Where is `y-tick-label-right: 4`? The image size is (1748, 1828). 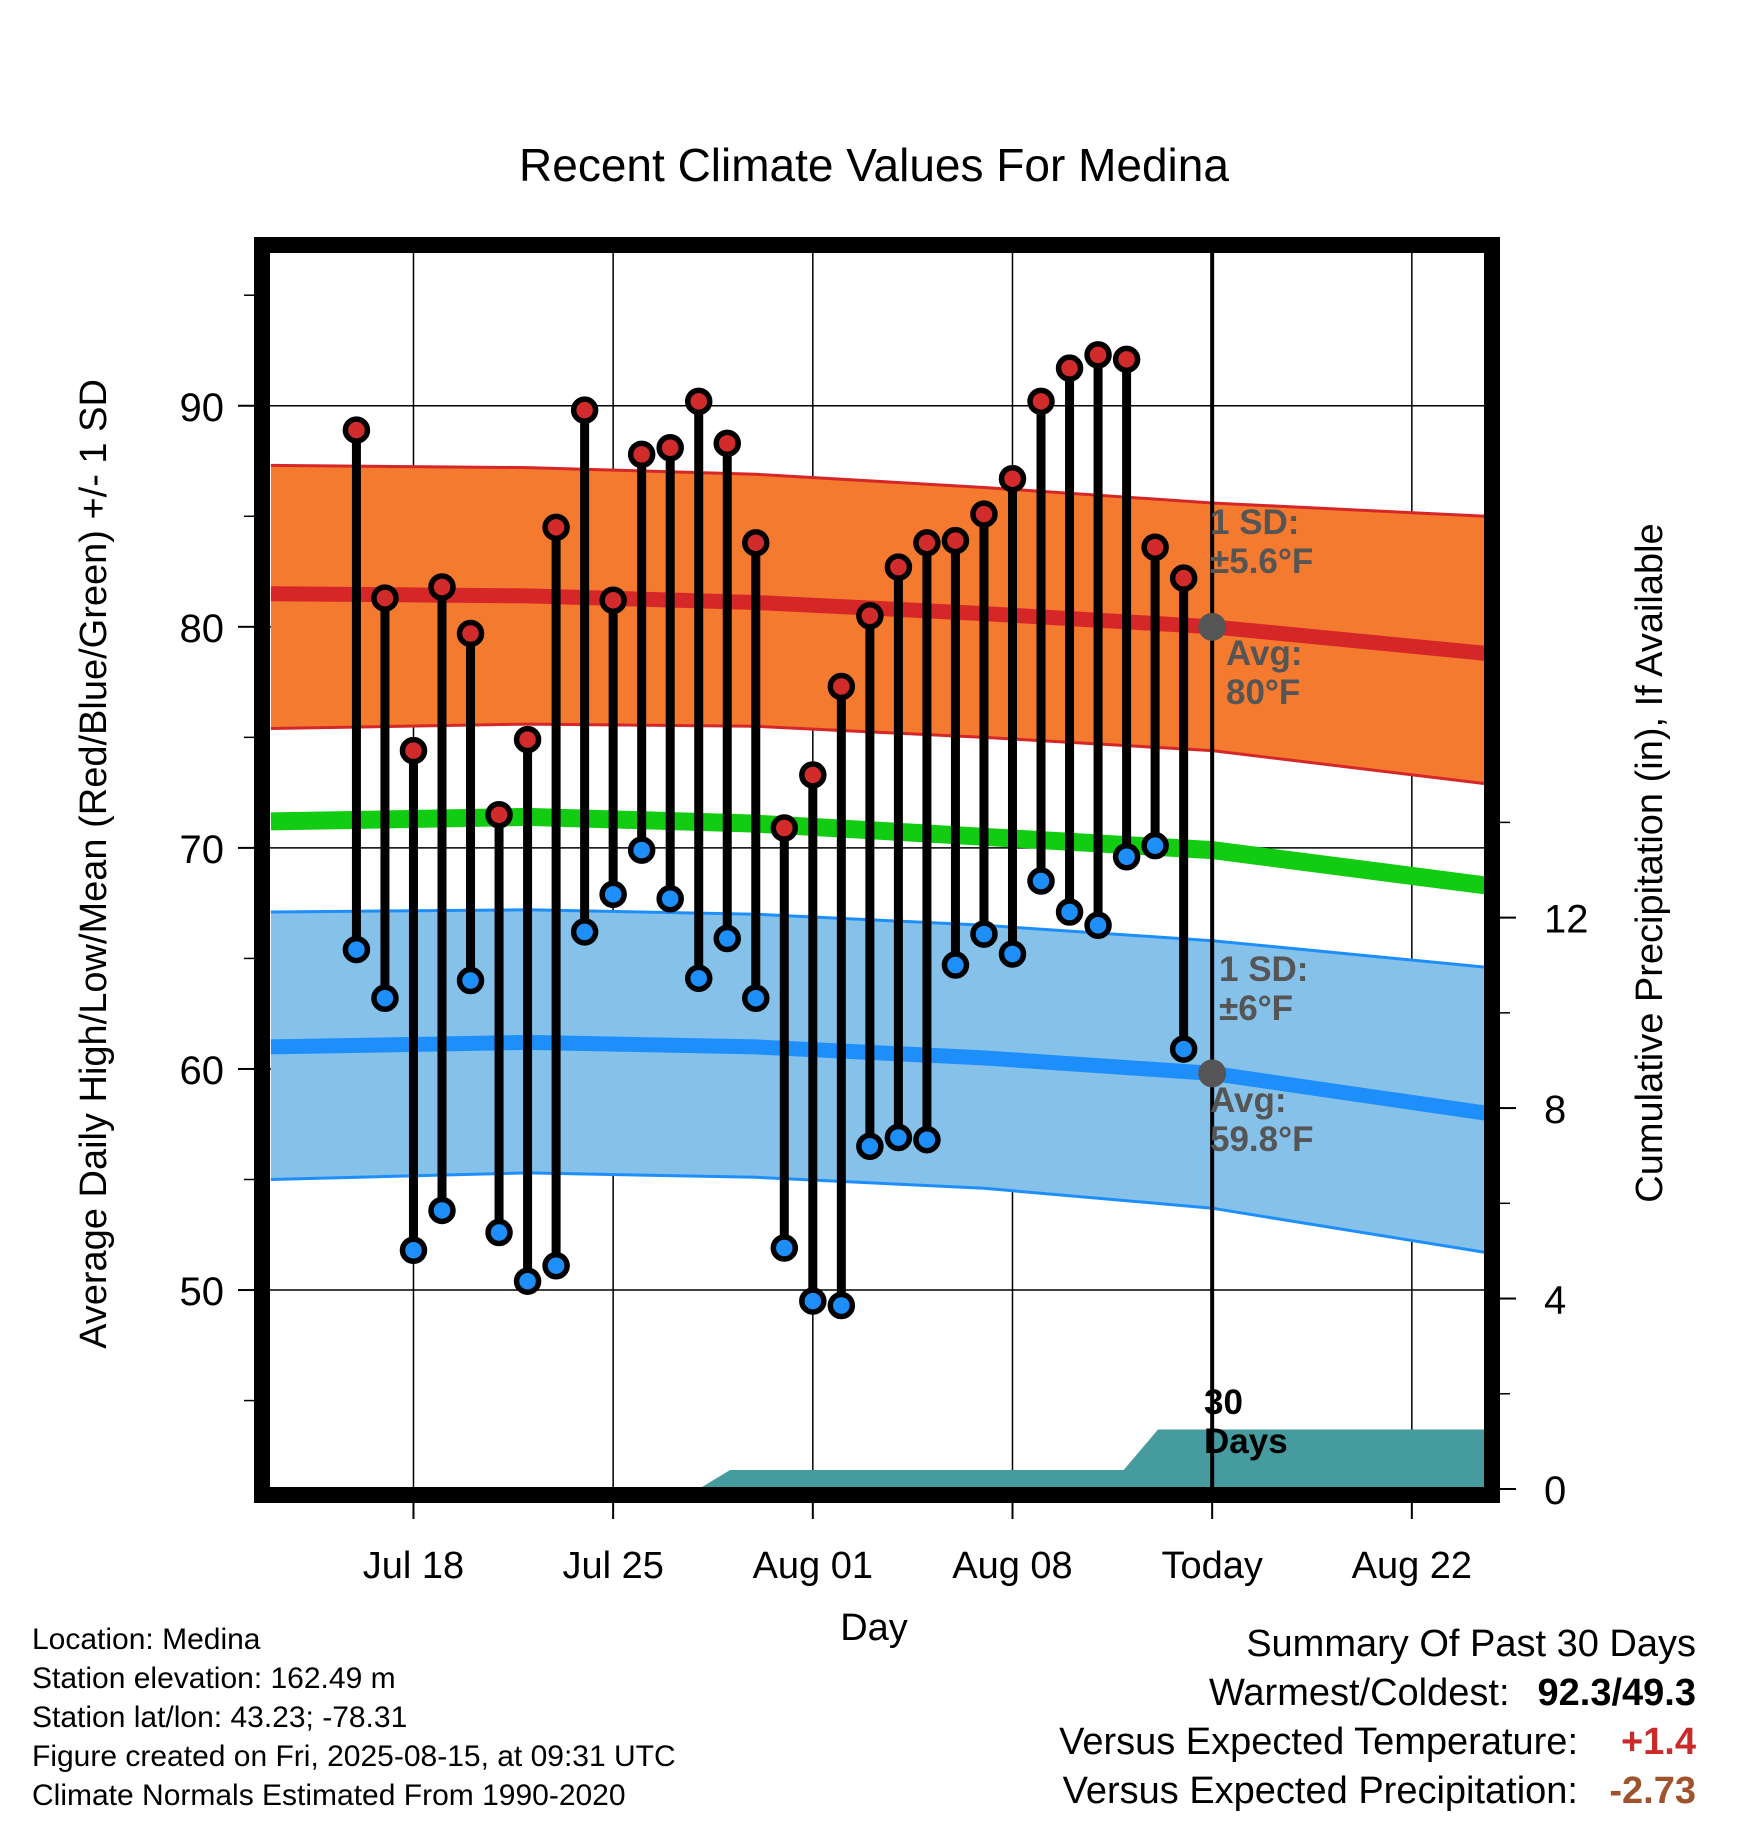 y-tick-label-right: 4 is located at coordinates (1555, 1301).